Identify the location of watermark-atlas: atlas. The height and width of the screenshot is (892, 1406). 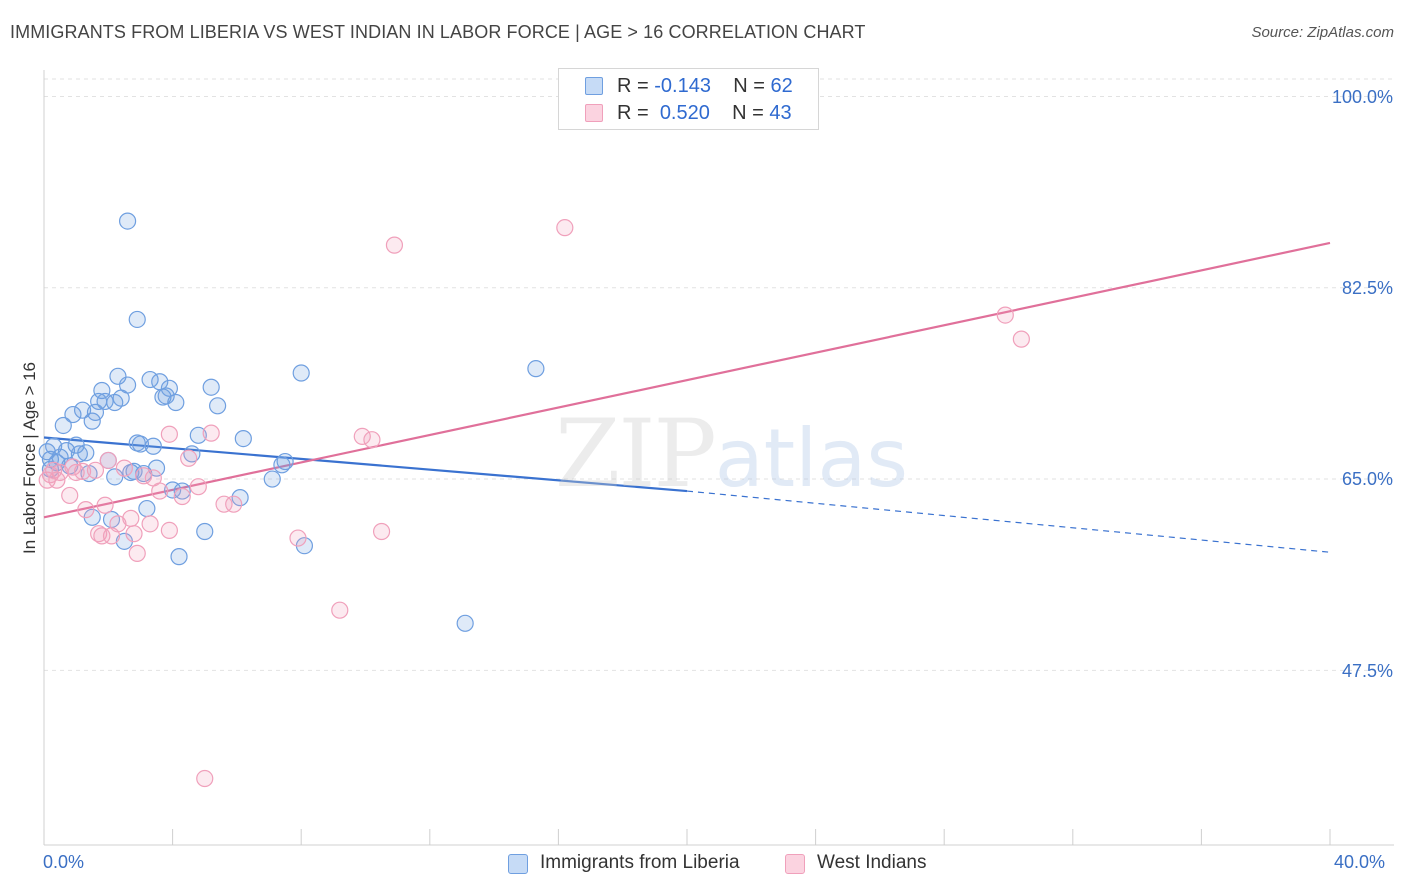
(811, 458).